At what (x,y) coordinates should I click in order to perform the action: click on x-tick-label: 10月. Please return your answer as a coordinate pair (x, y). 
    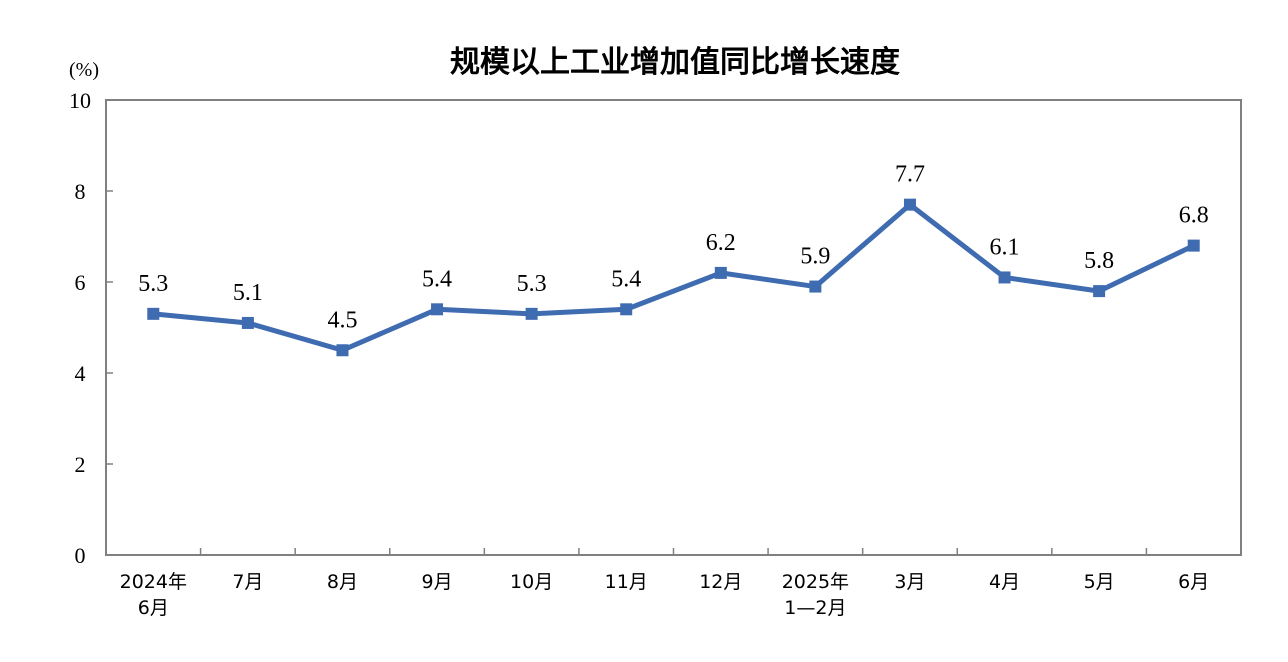
    Looking at the image, I should click on (531, 582).